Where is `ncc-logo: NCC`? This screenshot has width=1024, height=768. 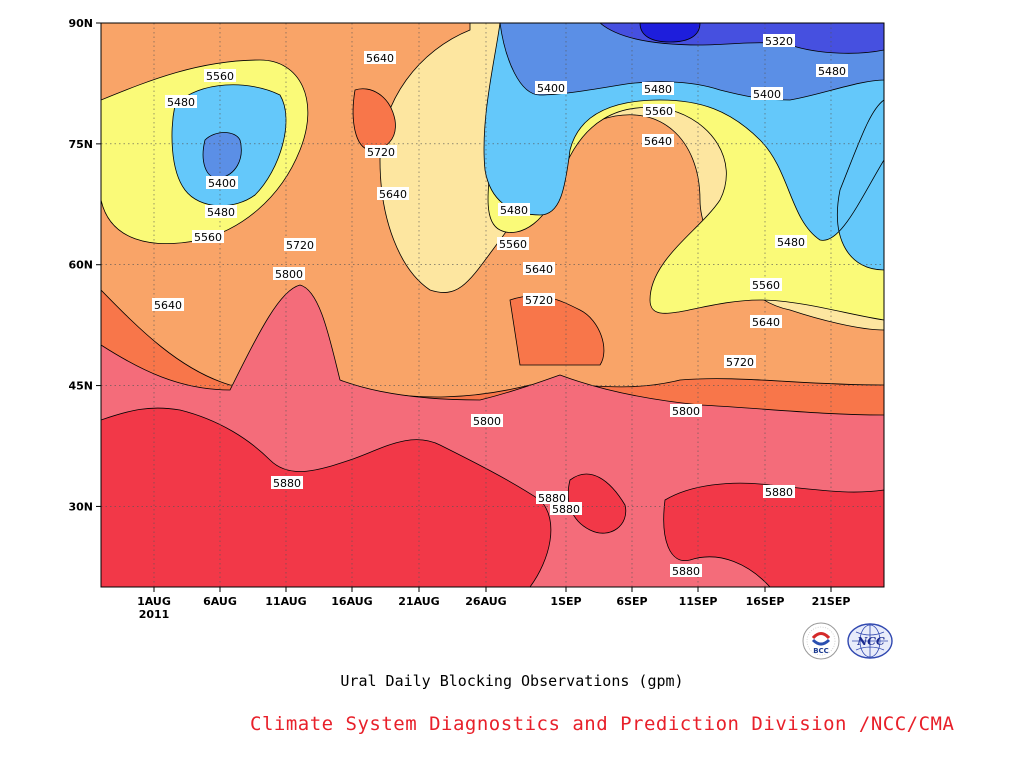
ncc-logo: NCC is located at coordinates (870, 641).